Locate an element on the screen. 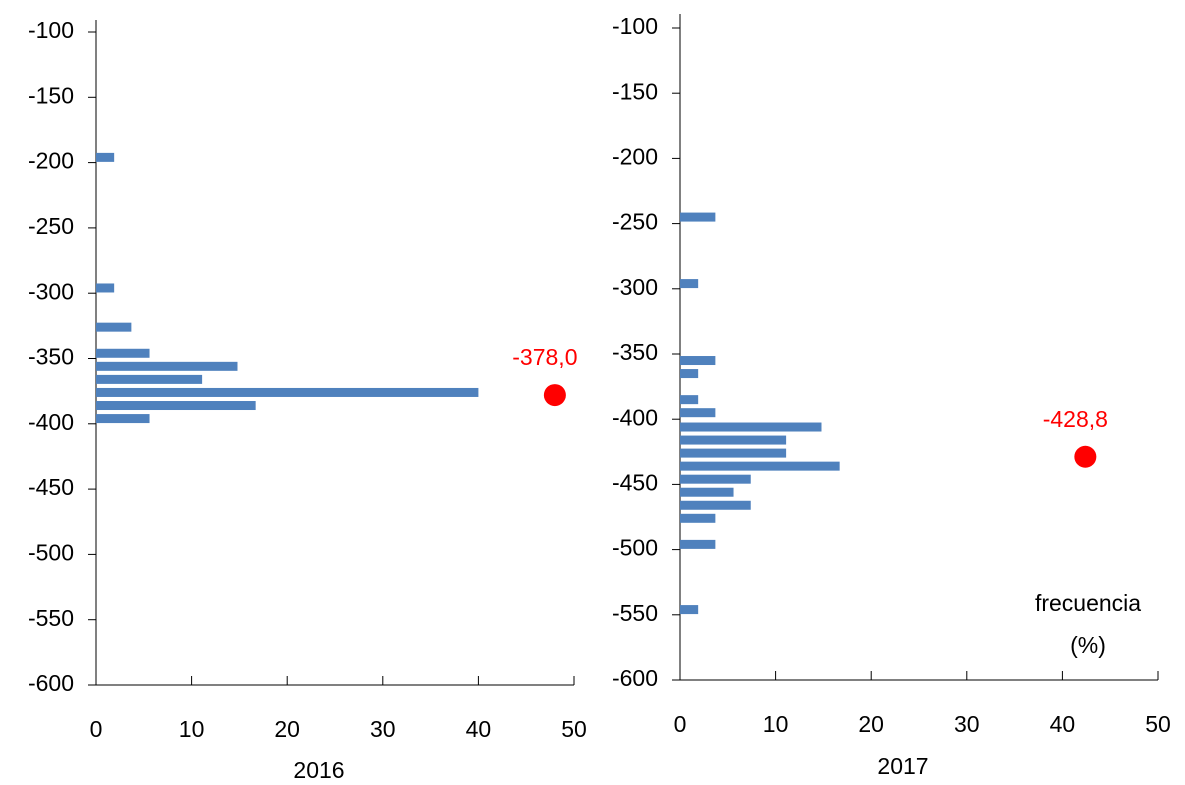 The height and width of the screenshot is (785, 1185). annotation: frecuencia is located at coordinates (1088, 603).